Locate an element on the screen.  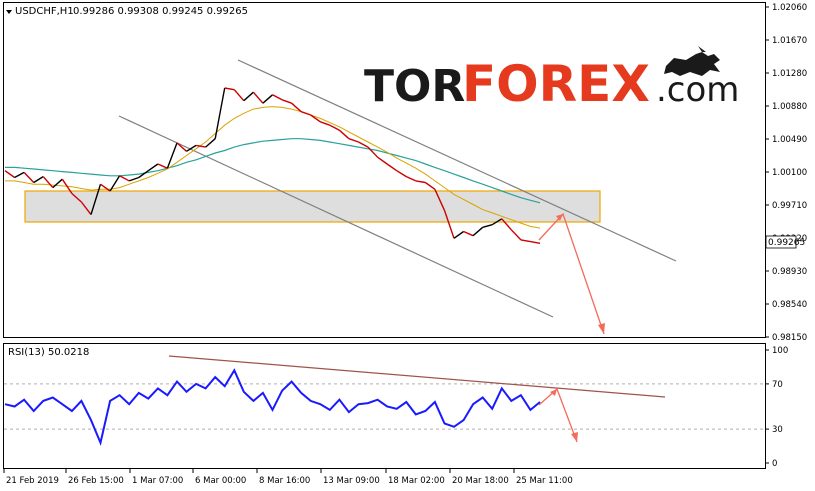
rsi-line is located at coordinates (272, 407).